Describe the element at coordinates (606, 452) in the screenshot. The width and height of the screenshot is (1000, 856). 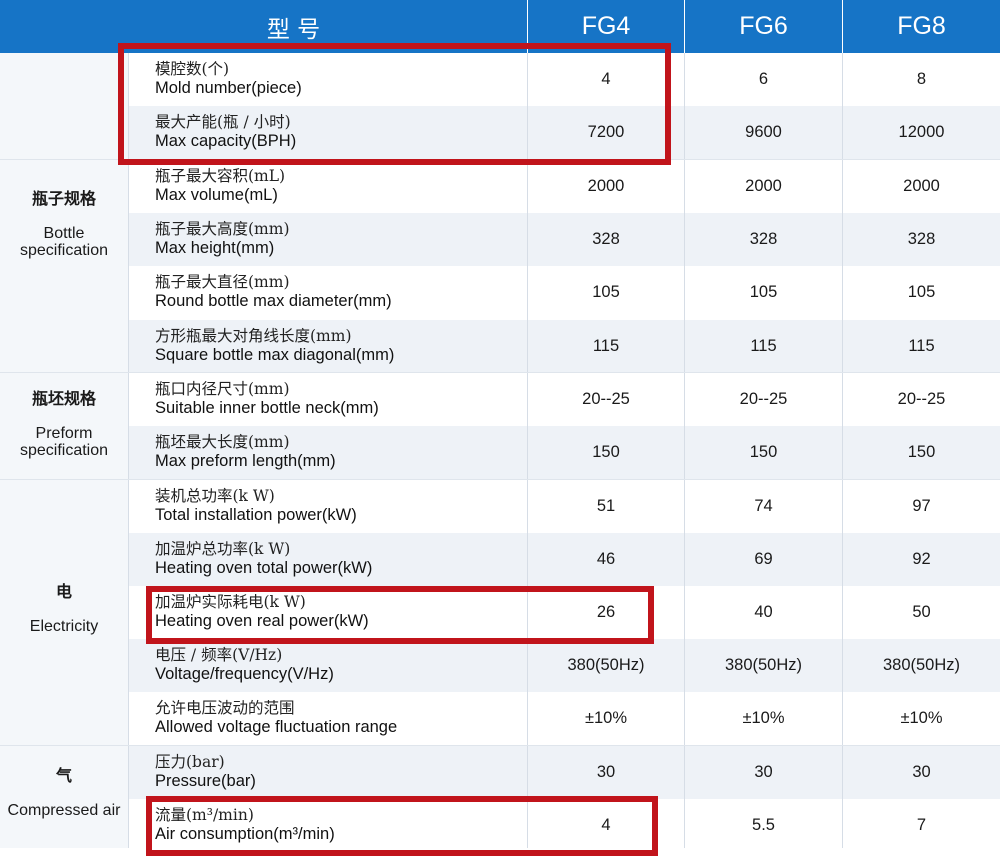
I see `value-cell: 150` at that location.